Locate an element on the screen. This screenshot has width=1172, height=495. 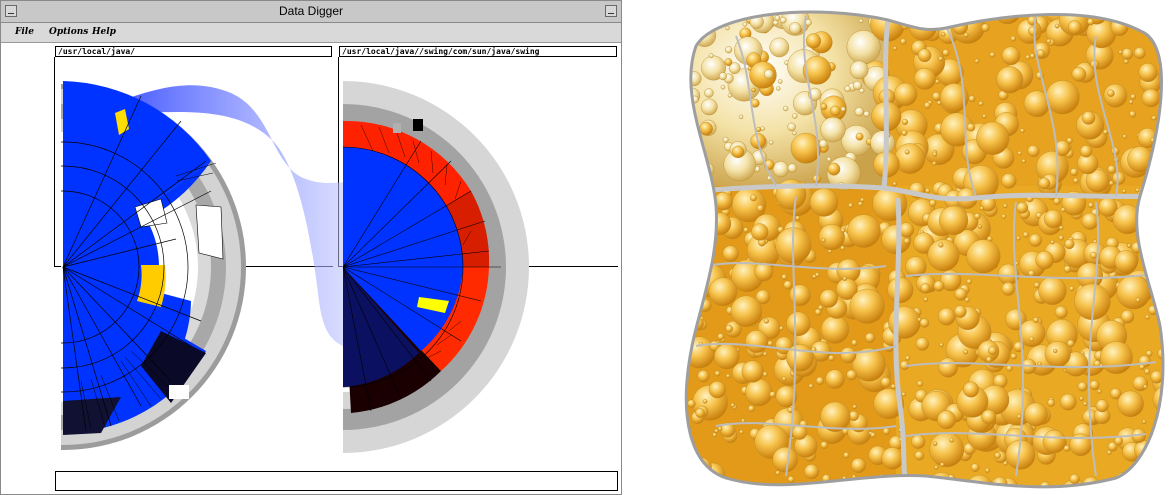
status-field is located at coordinates (336, 481).